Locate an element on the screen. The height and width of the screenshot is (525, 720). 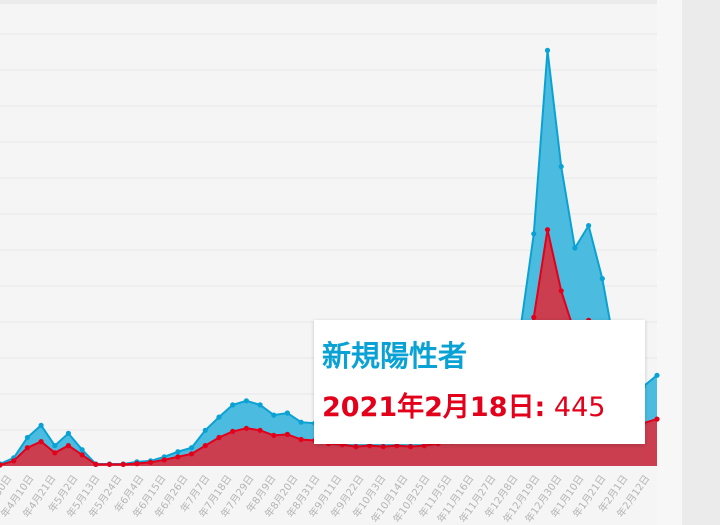
tooltip-value-row: 2021年2月18日: 445 is located at coordinates (483, 408).